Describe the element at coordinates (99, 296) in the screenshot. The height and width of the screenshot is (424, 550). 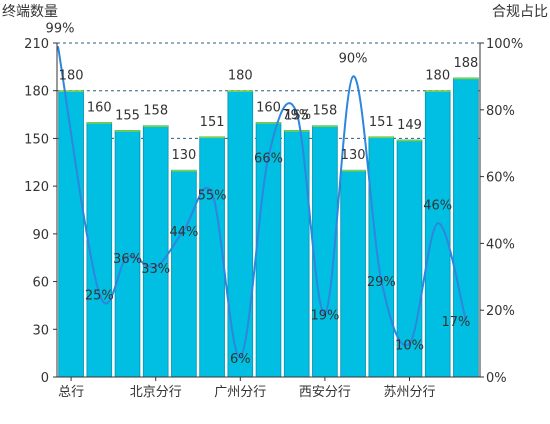
I see `line-value-label: 25%` at that location.